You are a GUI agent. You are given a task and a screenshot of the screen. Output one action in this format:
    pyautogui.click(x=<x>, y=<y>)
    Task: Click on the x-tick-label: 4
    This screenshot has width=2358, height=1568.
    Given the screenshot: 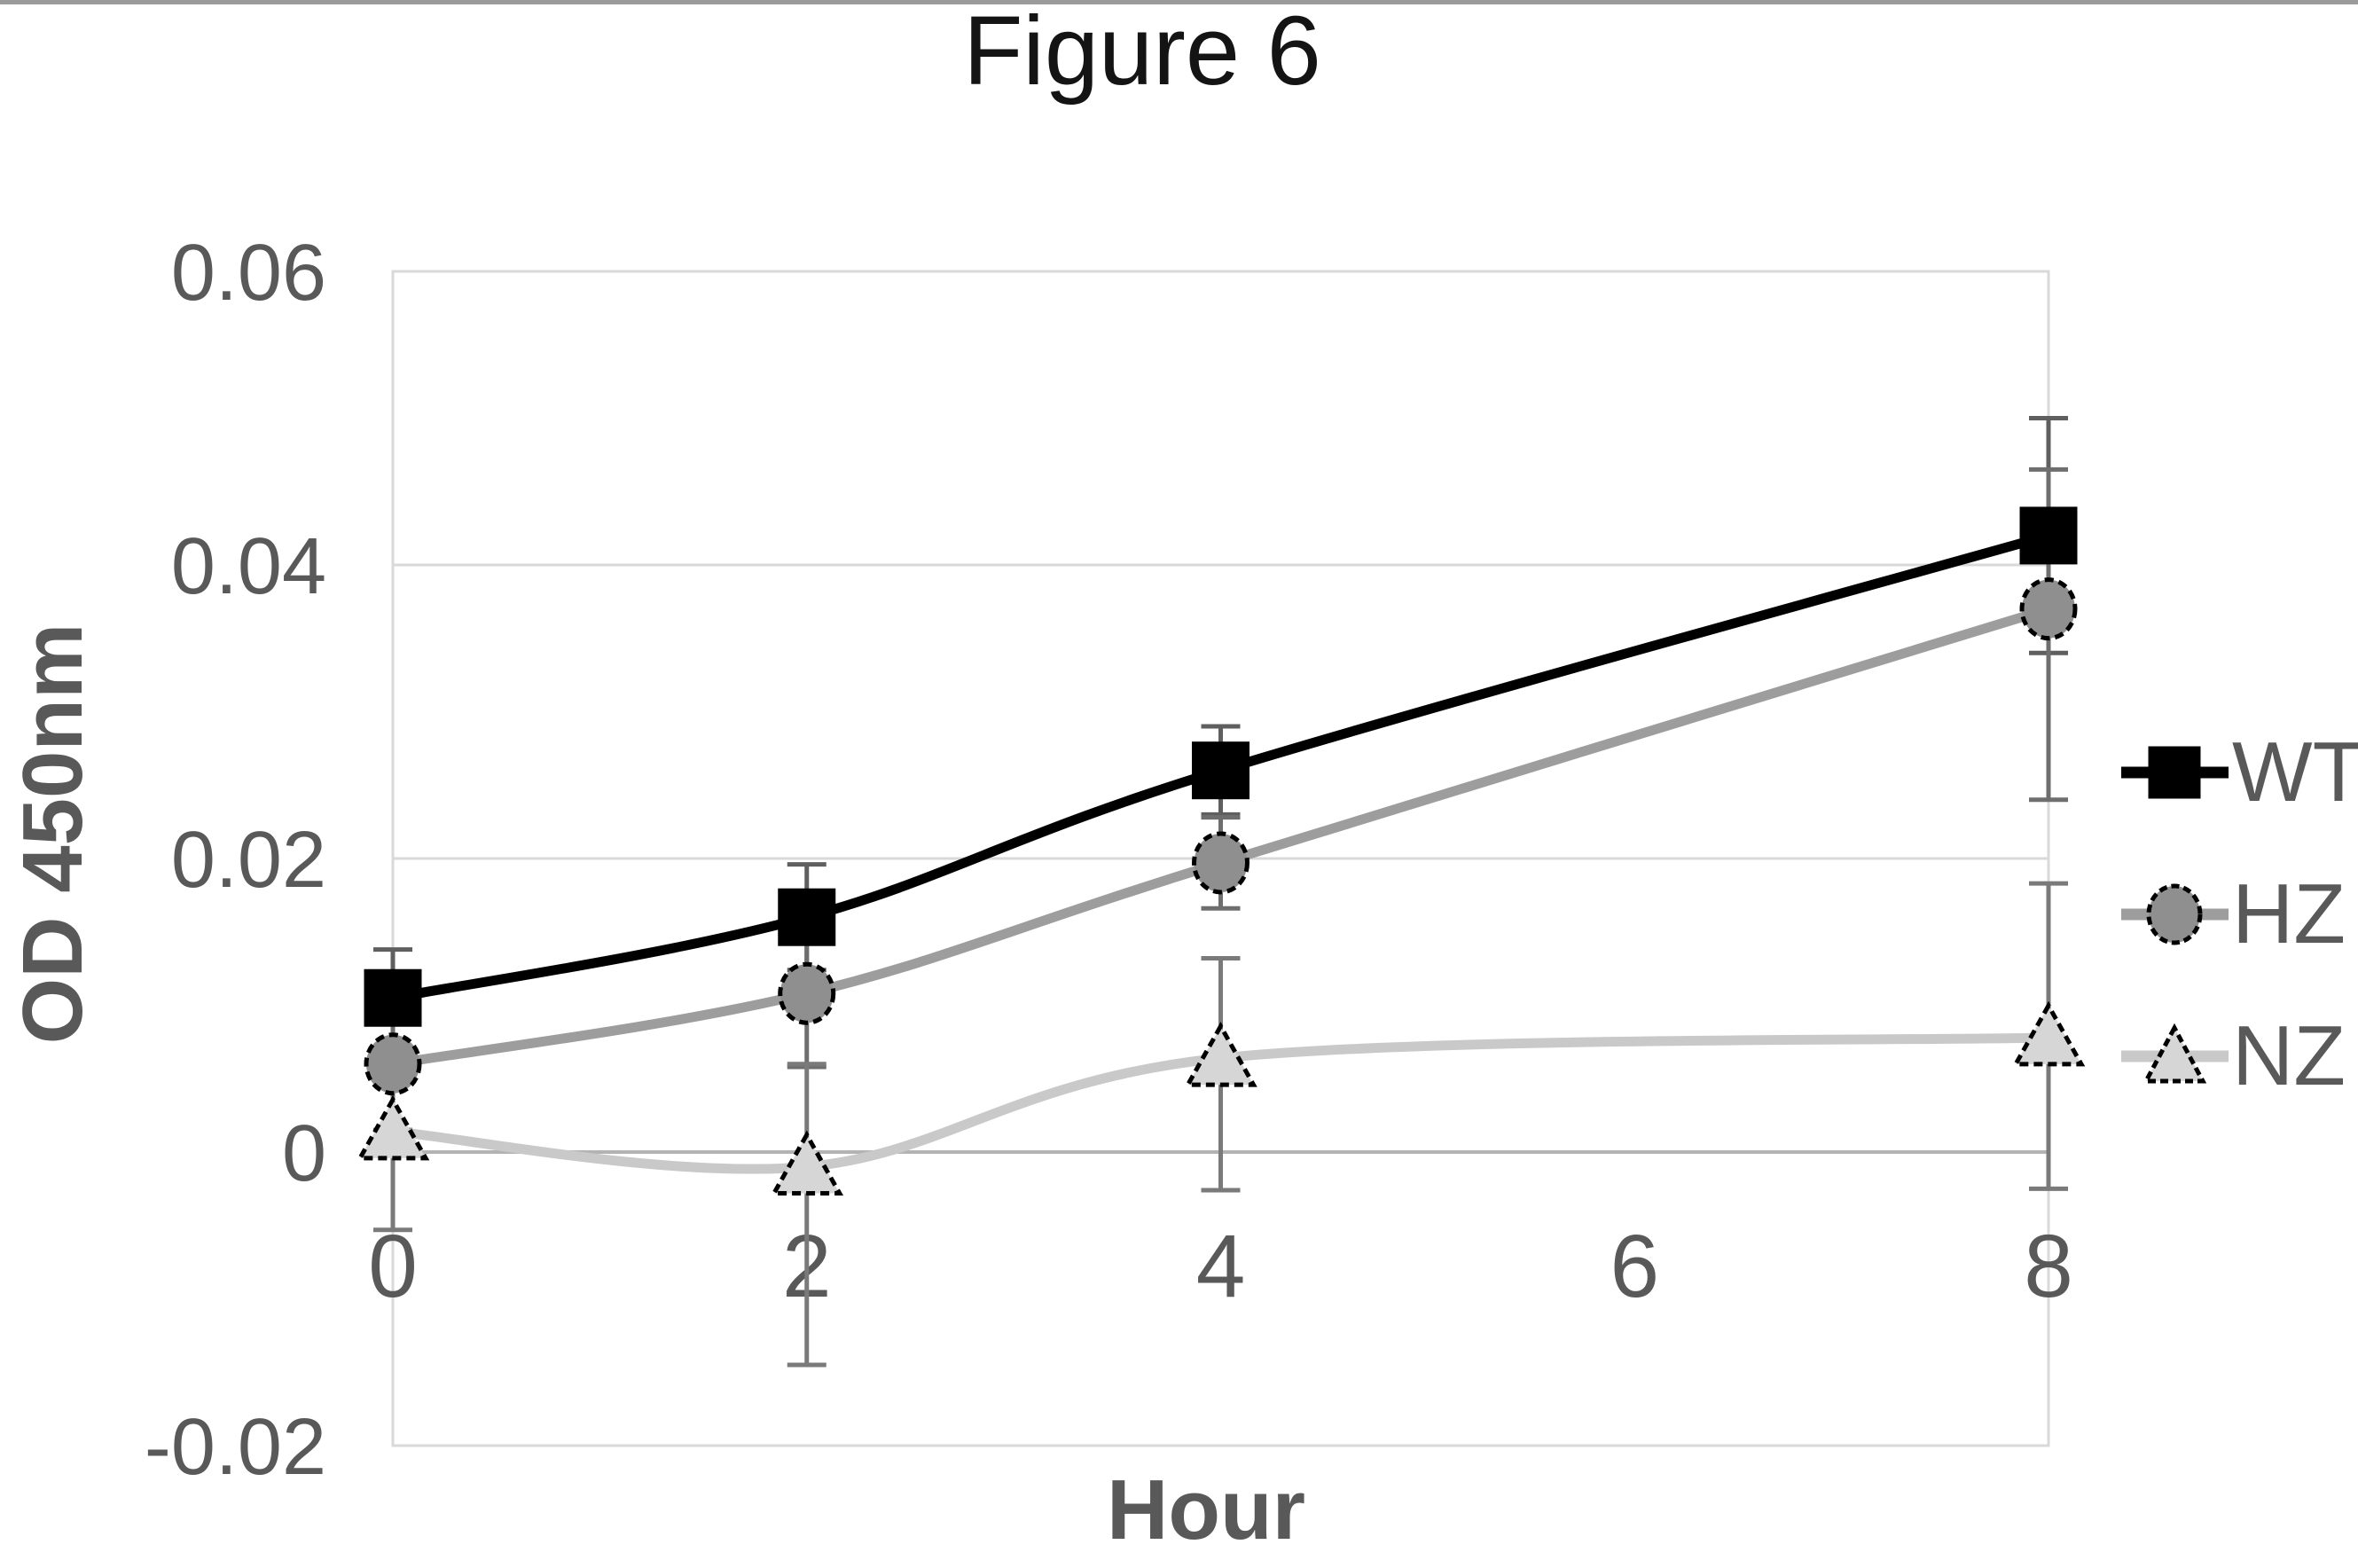 What is the action you would take?
    pyautogui.click(x=1221, y=1266)
    